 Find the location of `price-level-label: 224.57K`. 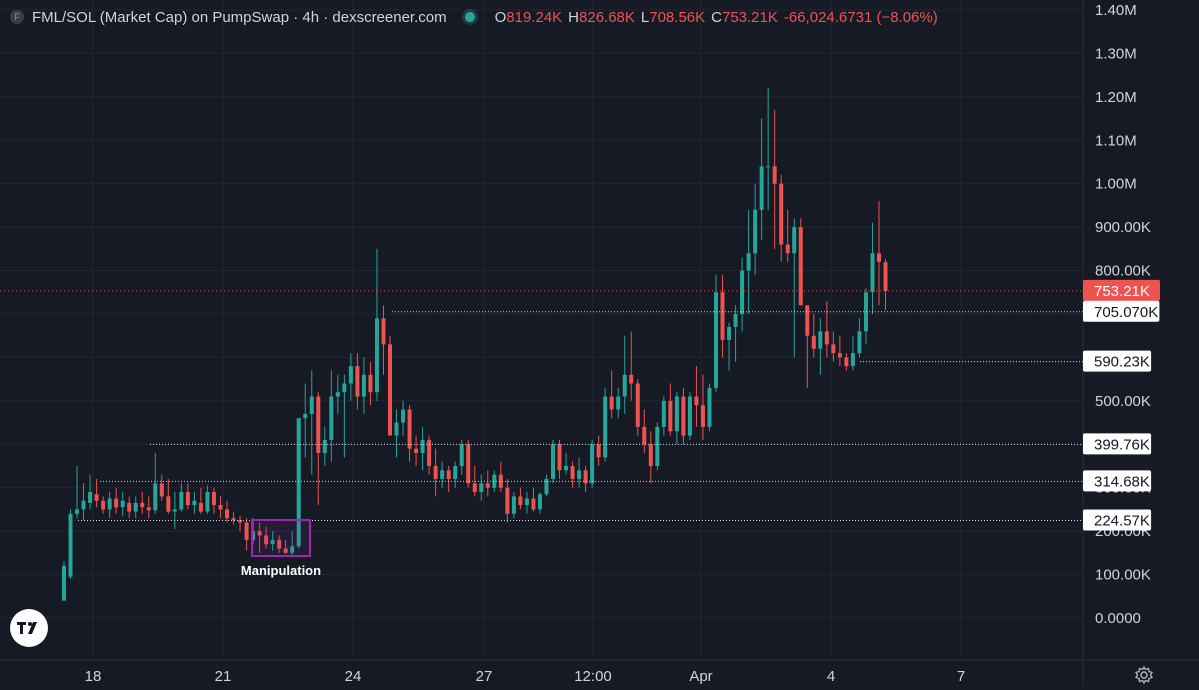

price-level-label: 224.57K is located at coordinates (1122, 520).